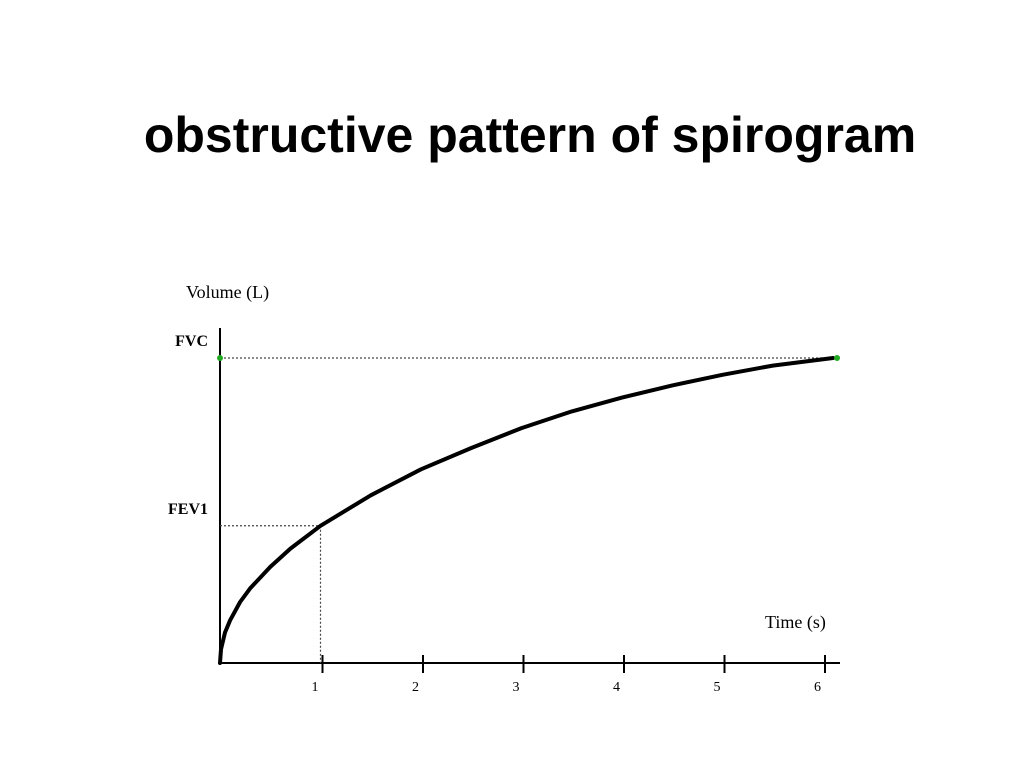 Image resolution: width=1024 pixels, height=768 pixels. Describe the element at coordinates (837, 358) in the screenshot. I see `end-marker` at that location.